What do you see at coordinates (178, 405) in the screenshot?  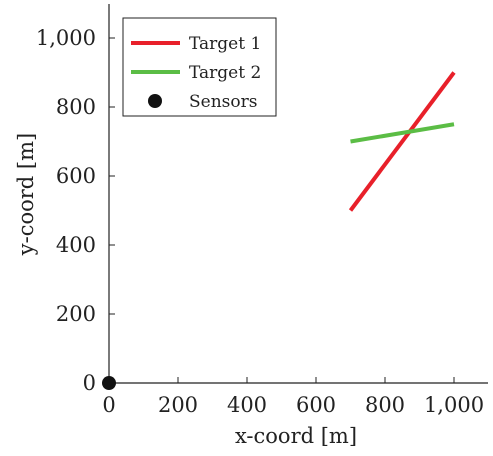 I see `x-tick-label: 200` at bounding box center [178, 405].